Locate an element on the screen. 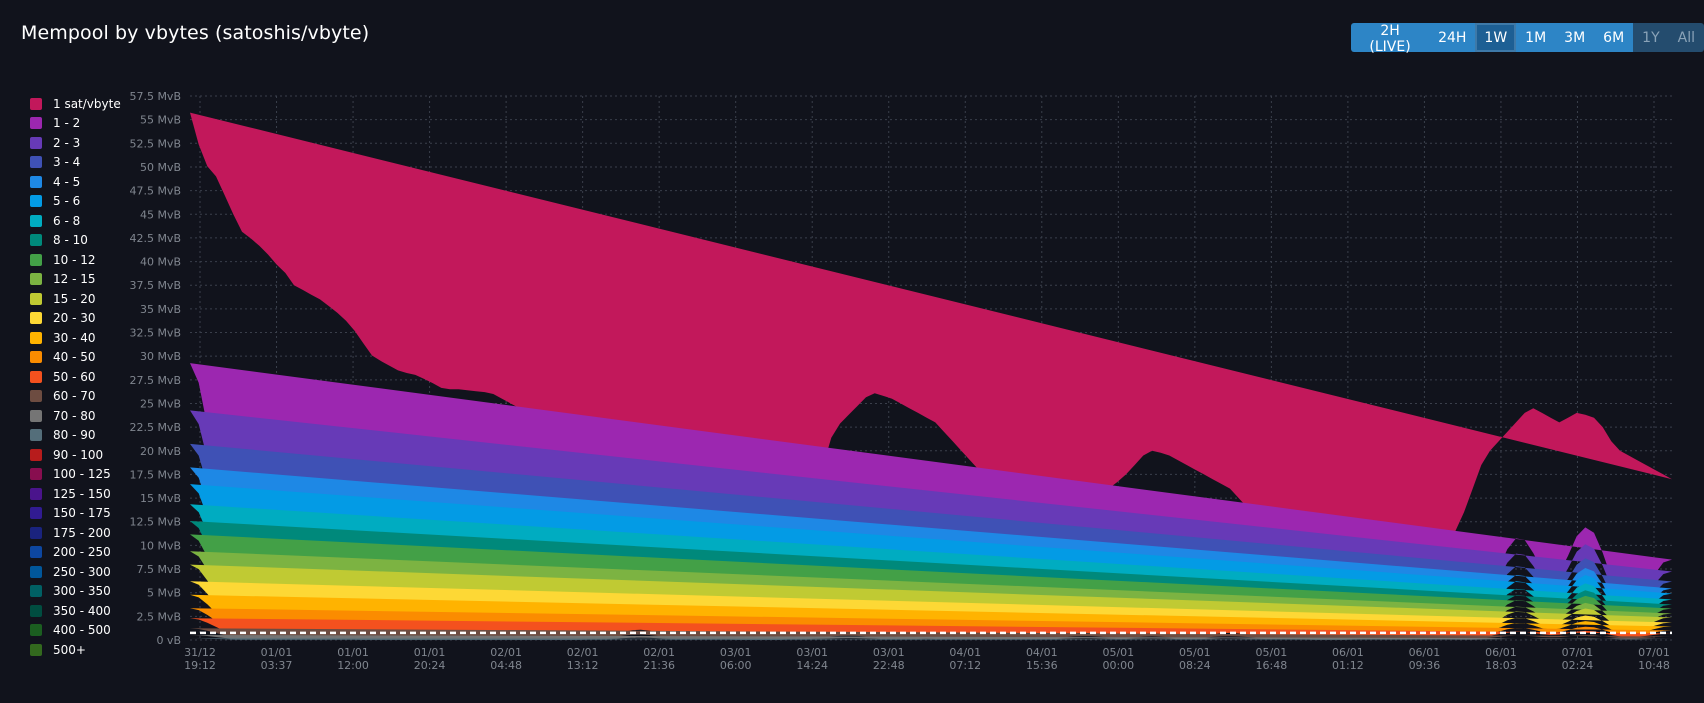 The height and width of the screenshot is (703, 1704). legend-label: 500+ is located at coordinates (69, 649).